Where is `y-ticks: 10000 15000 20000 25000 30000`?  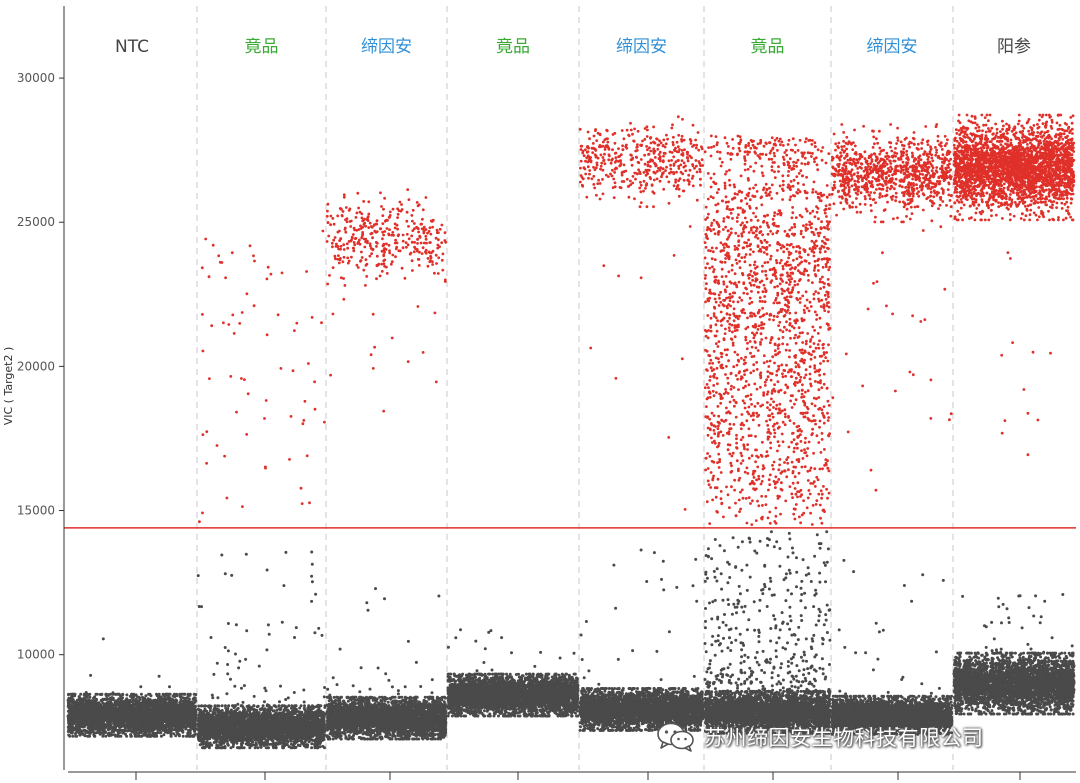 y-ticks: 10000 15000 20000 25000 30000 is located at coordinates (40, 366).